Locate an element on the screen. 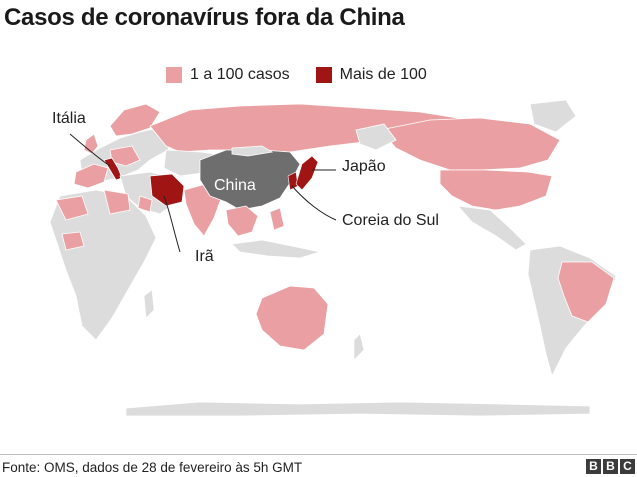 The height and width of the screenshot is (477, 637). legend-swatch-high is located at coordinates (323, 75).